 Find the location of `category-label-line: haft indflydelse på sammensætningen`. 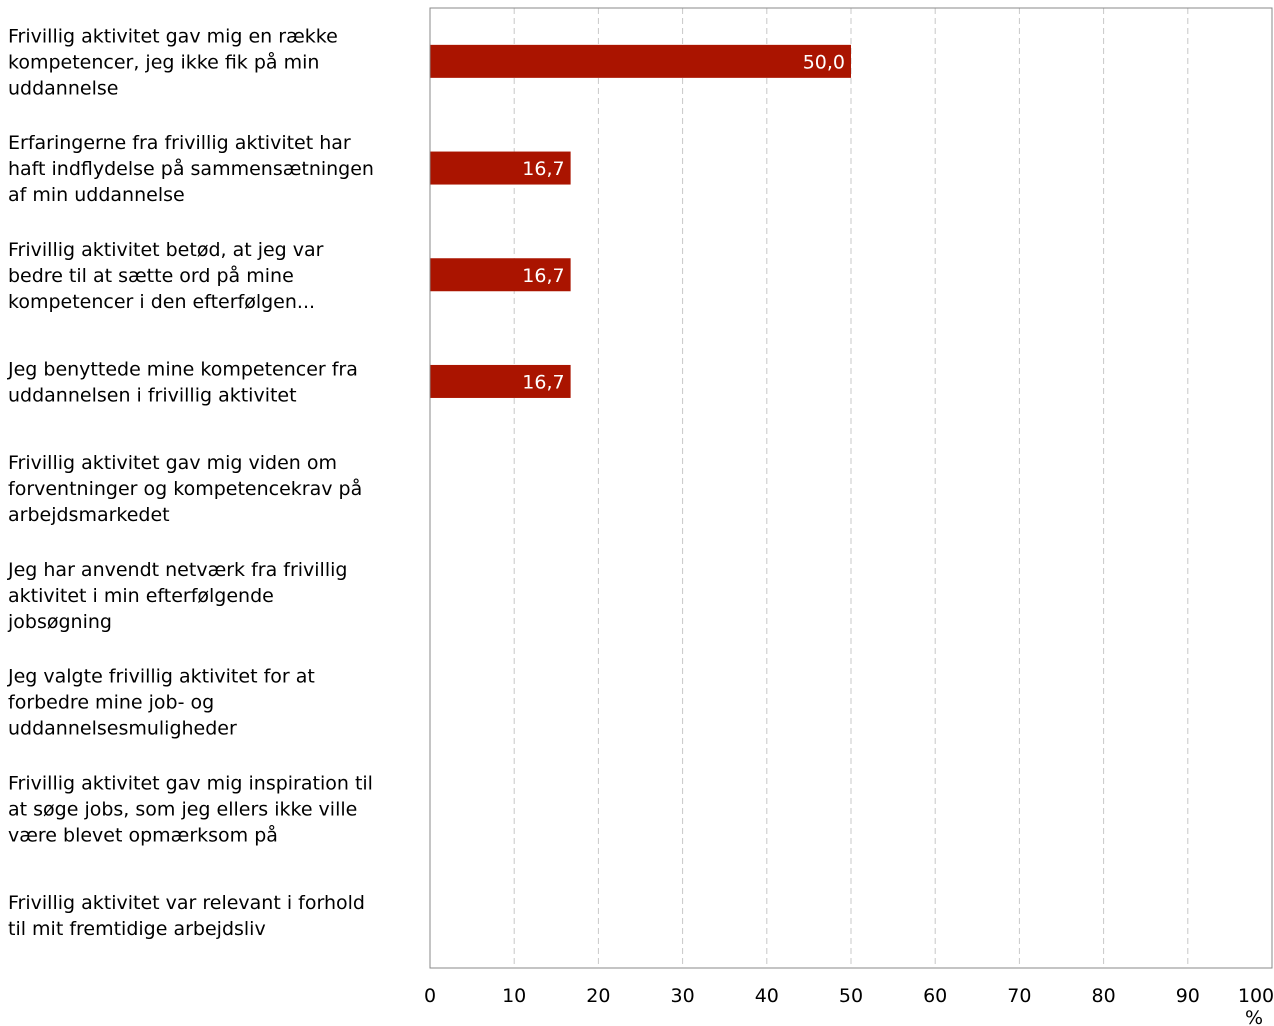

category-label-line: haft indflydelse på sammensætningen is located at coordinates (191, 168).